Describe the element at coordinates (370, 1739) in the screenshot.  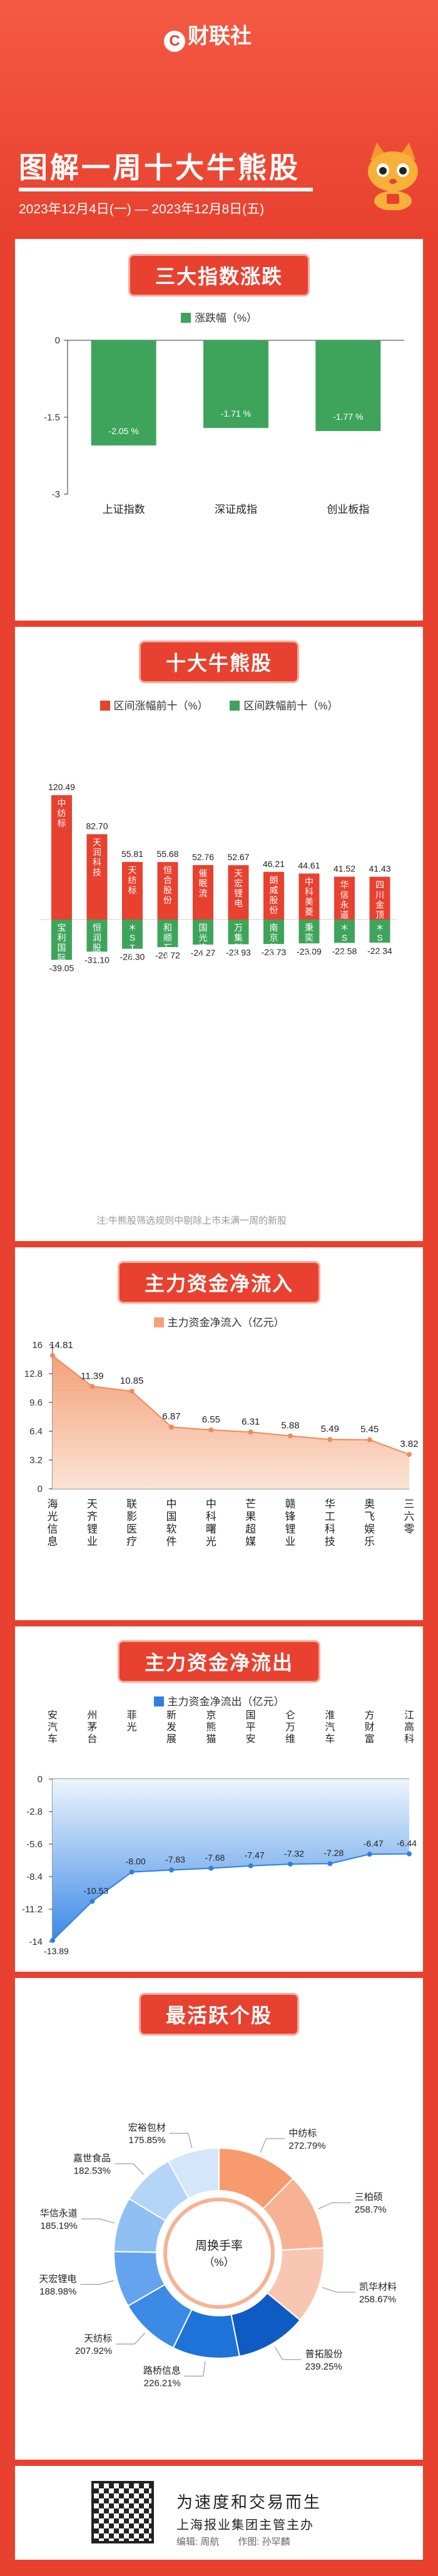
I see `svg-text: 富` at that location.